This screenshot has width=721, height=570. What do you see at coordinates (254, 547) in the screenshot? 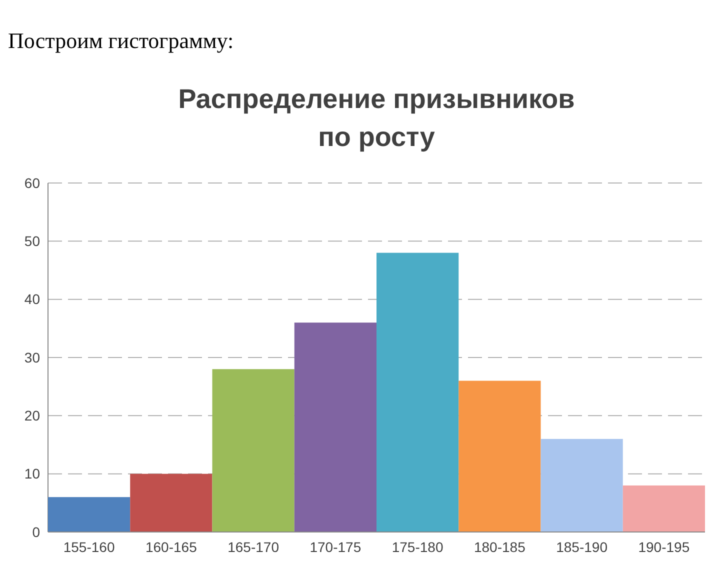
I see `x-tick-label: 165-170` at bounding box center [254, 547].